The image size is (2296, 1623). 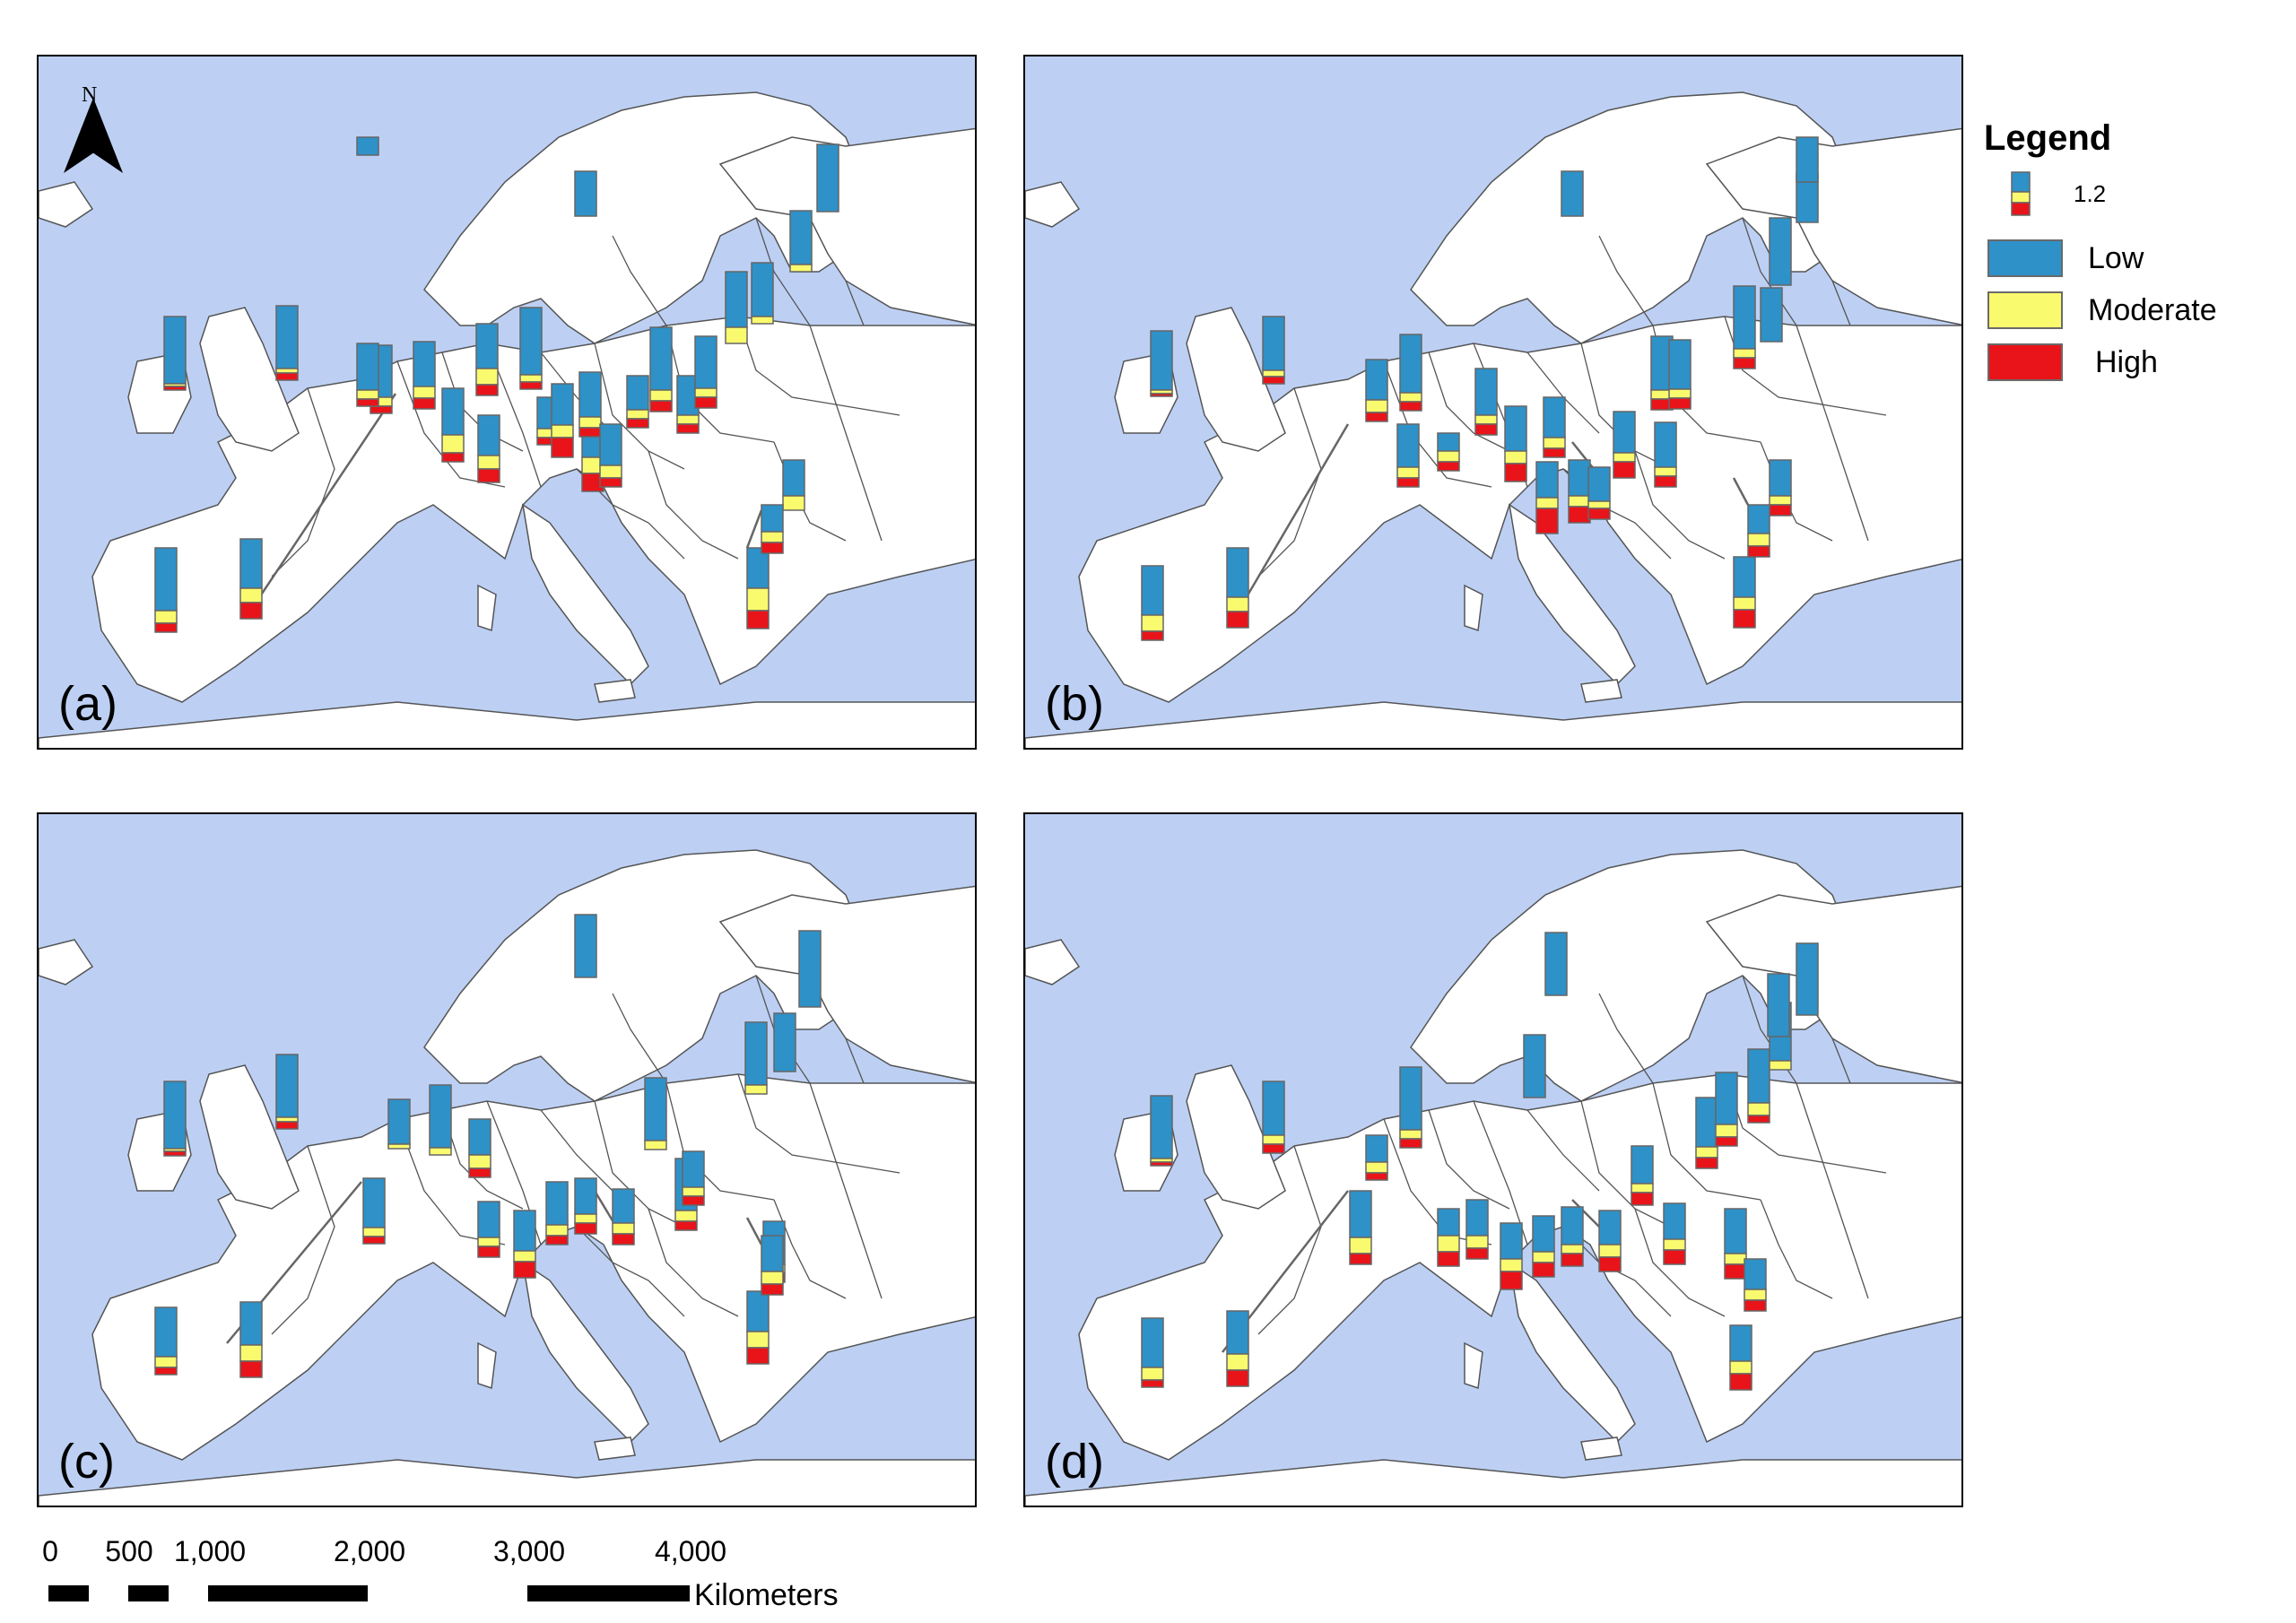 What do you see at coordinates (2132, 261) in the screenshot?
I see `legend: Legend 1.2 Low Moderate High` at bounding box center [2132, 261].